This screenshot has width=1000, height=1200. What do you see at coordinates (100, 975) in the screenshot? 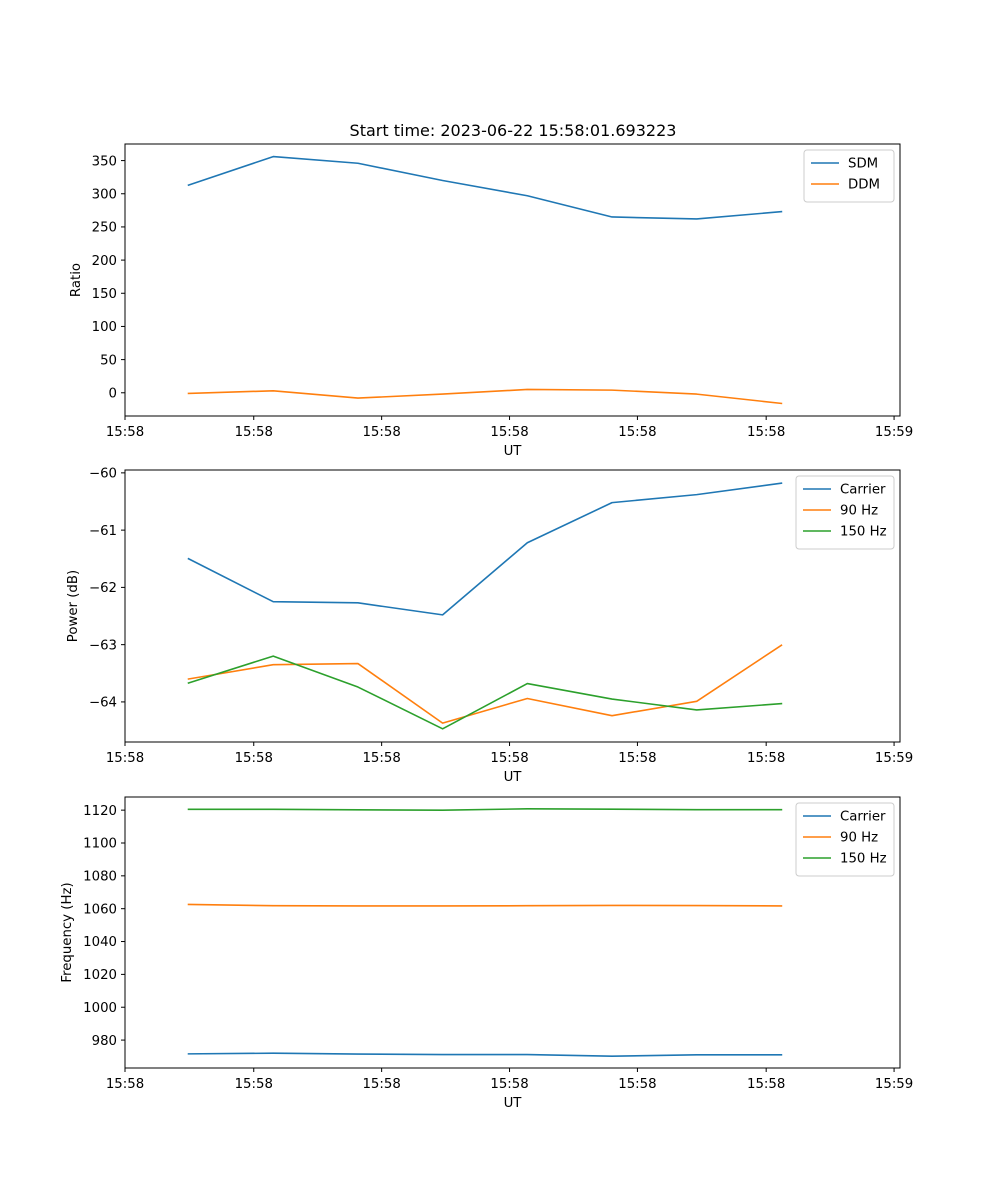
I see `y-tick-label: 1020` at bounding box center [100, 975].